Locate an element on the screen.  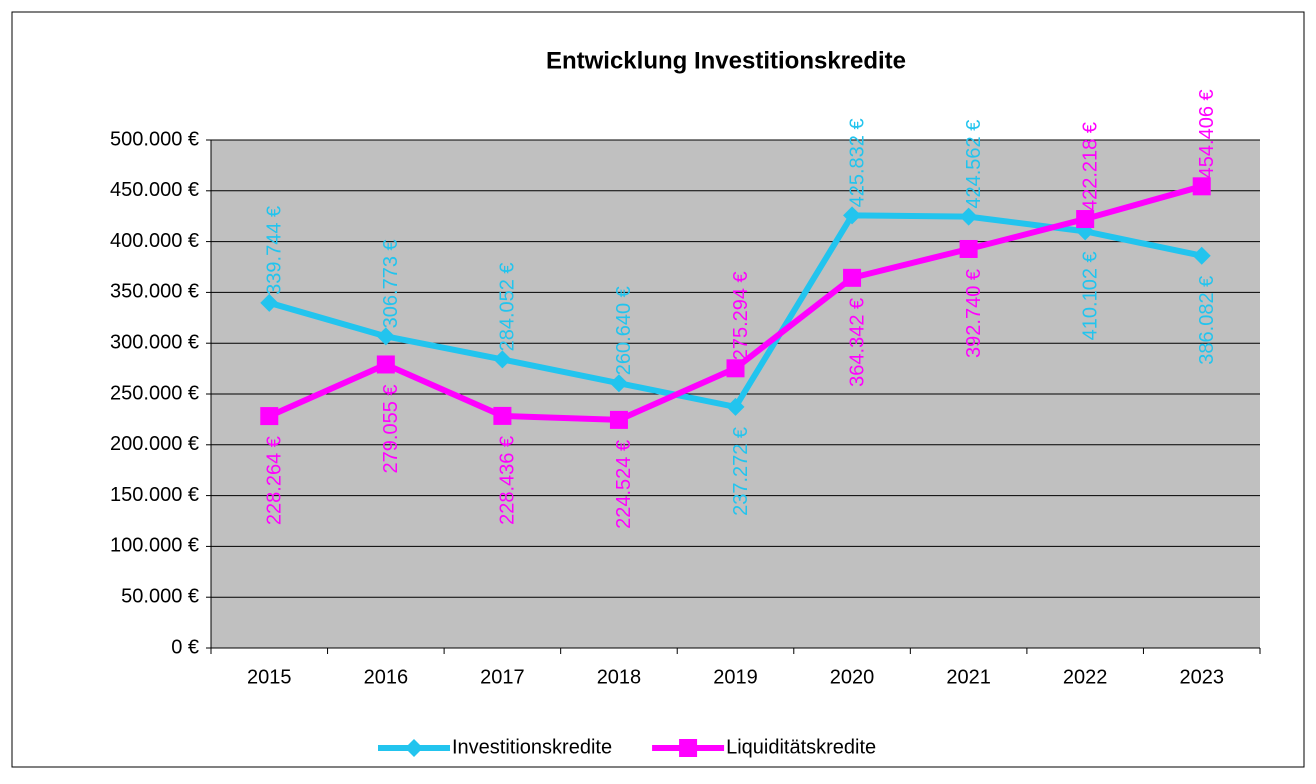
y-tick-label: 0 € is located at coordinates (185, 647).